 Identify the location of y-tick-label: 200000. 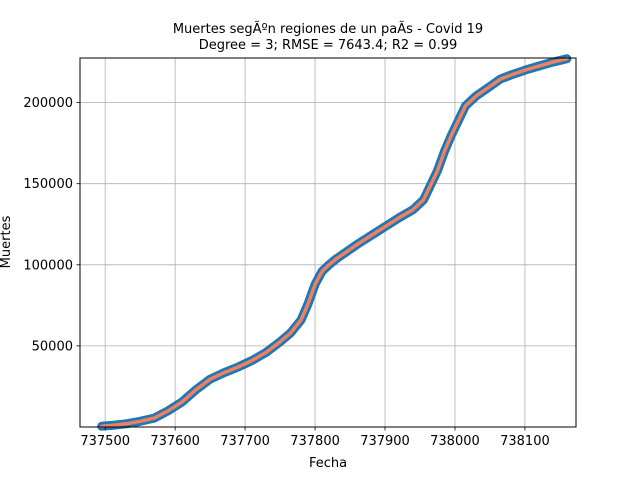
(48, 103).